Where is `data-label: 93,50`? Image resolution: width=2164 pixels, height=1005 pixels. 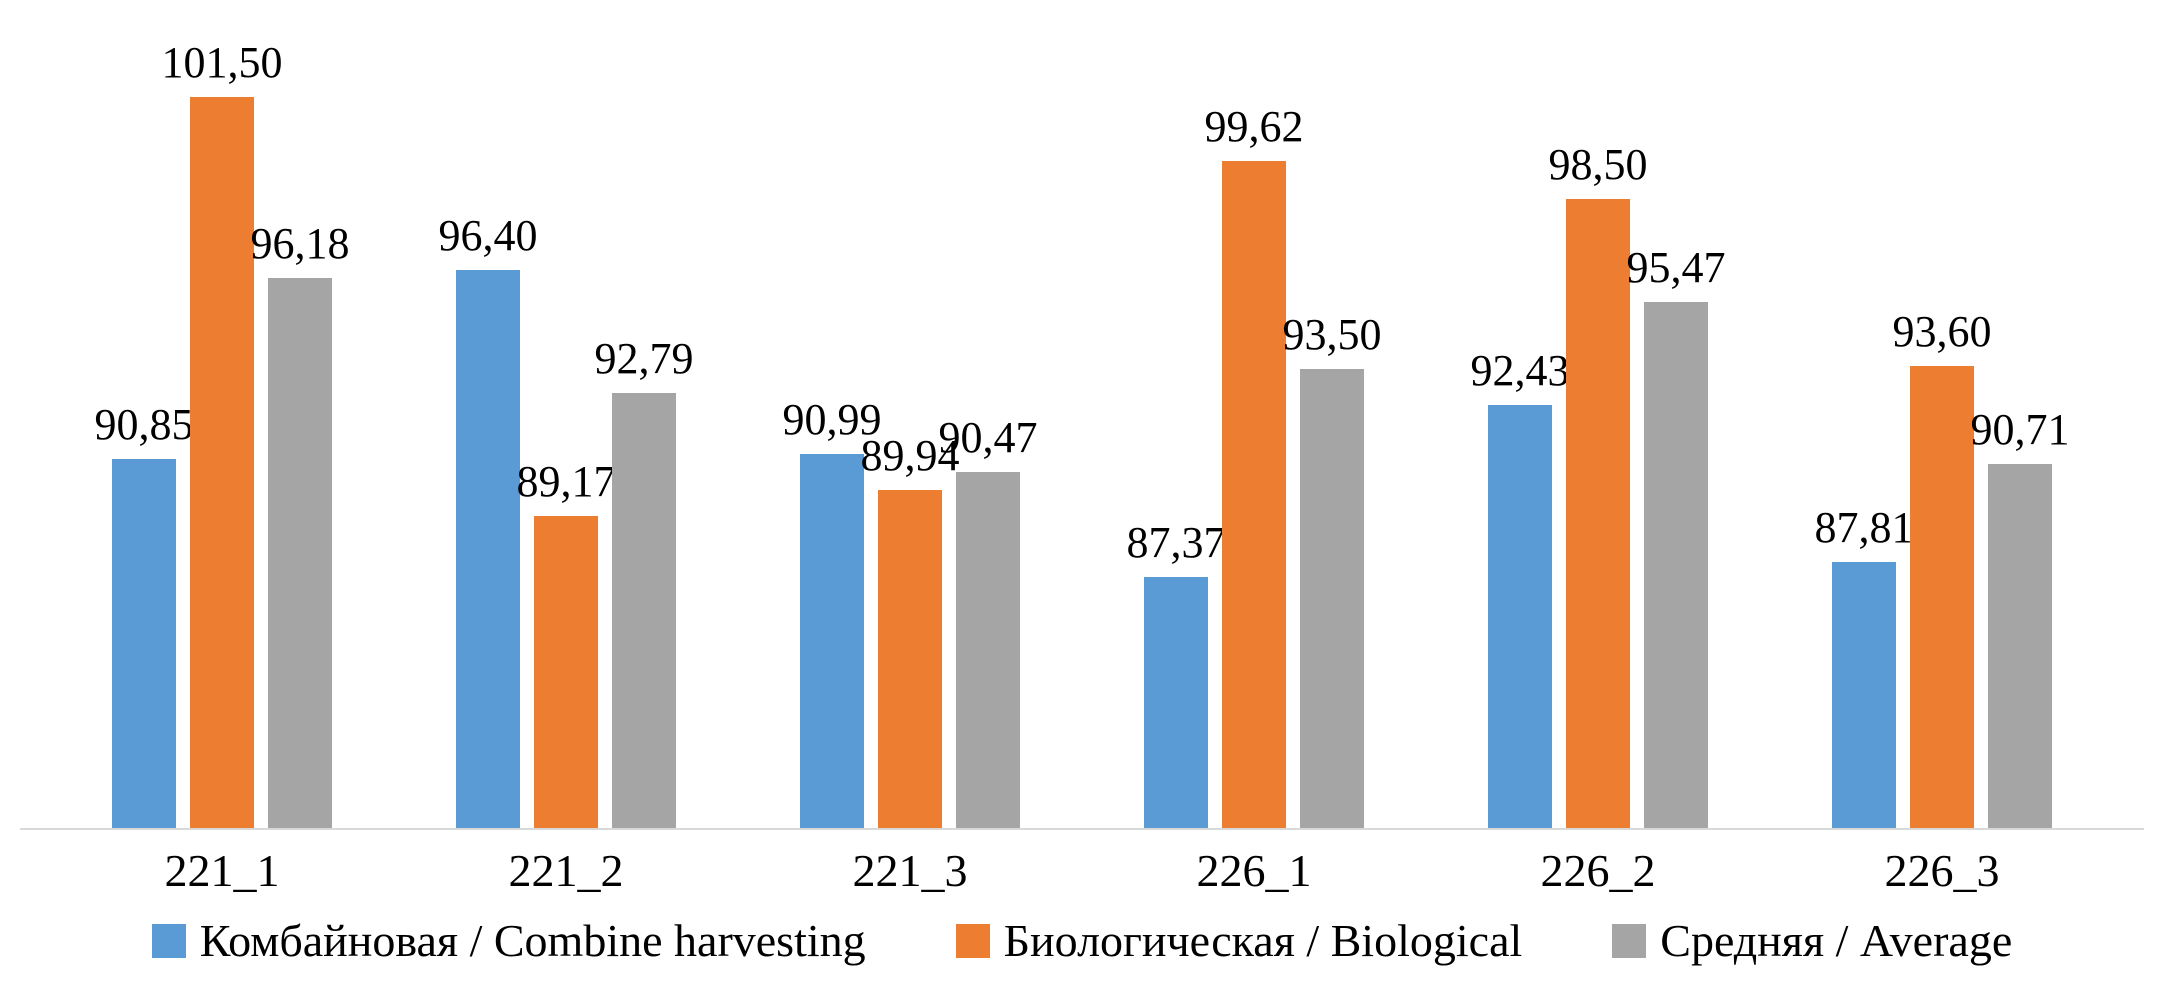
data-label: 93,50 is located at coordinates (1332, 334).